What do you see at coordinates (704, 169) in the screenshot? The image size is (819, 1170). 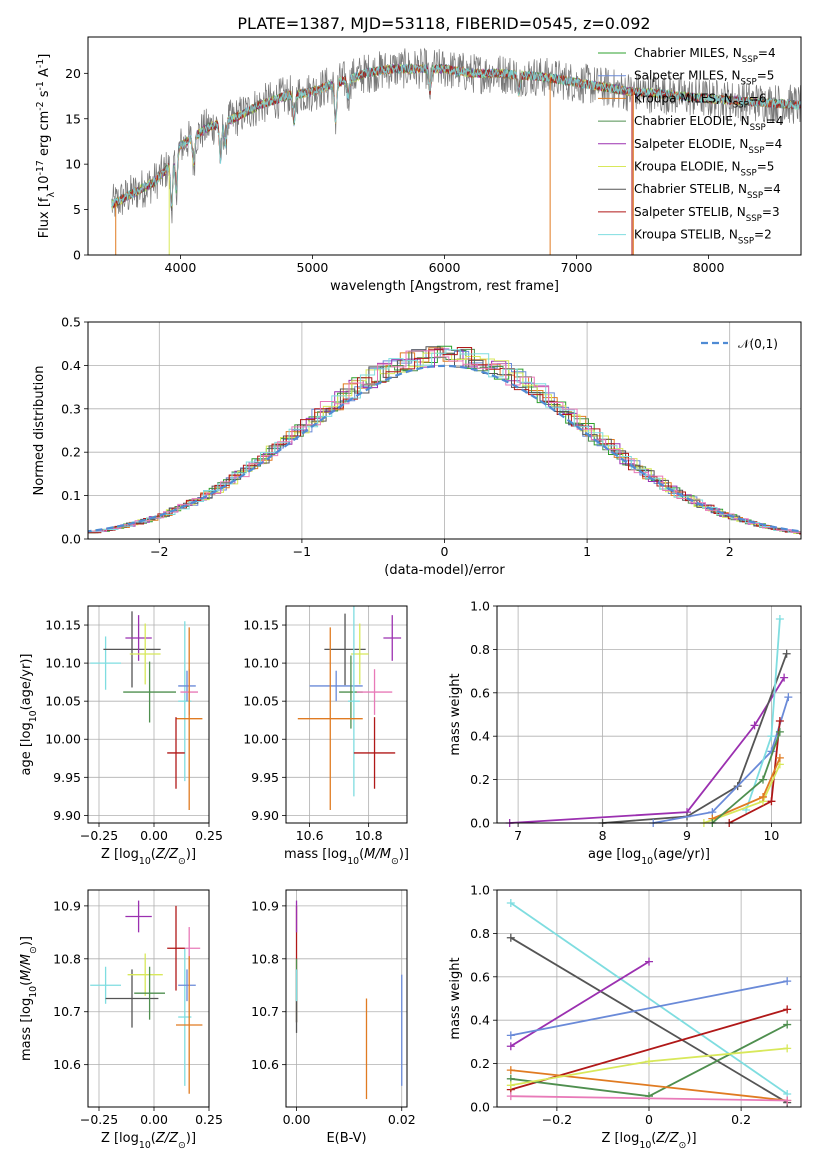 I see `legend-label: Kroupa ELODIE, NSSP​=5` at bounding box center [704, 169].